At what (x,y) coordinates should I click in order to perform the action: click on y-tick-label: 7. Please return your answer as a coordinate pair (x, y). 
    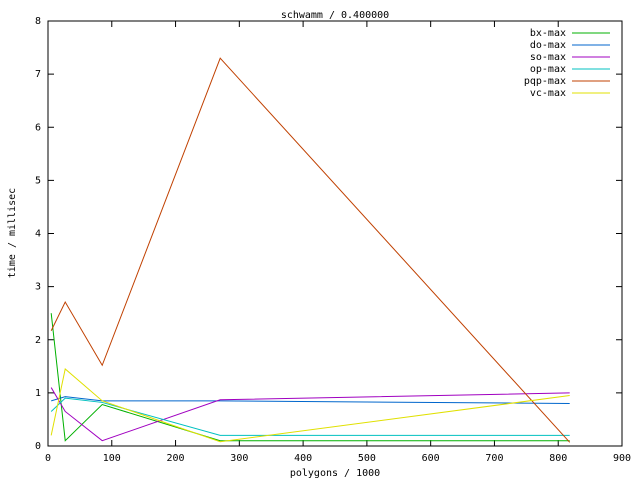
    Looking at the image, I should click on (38, 74).